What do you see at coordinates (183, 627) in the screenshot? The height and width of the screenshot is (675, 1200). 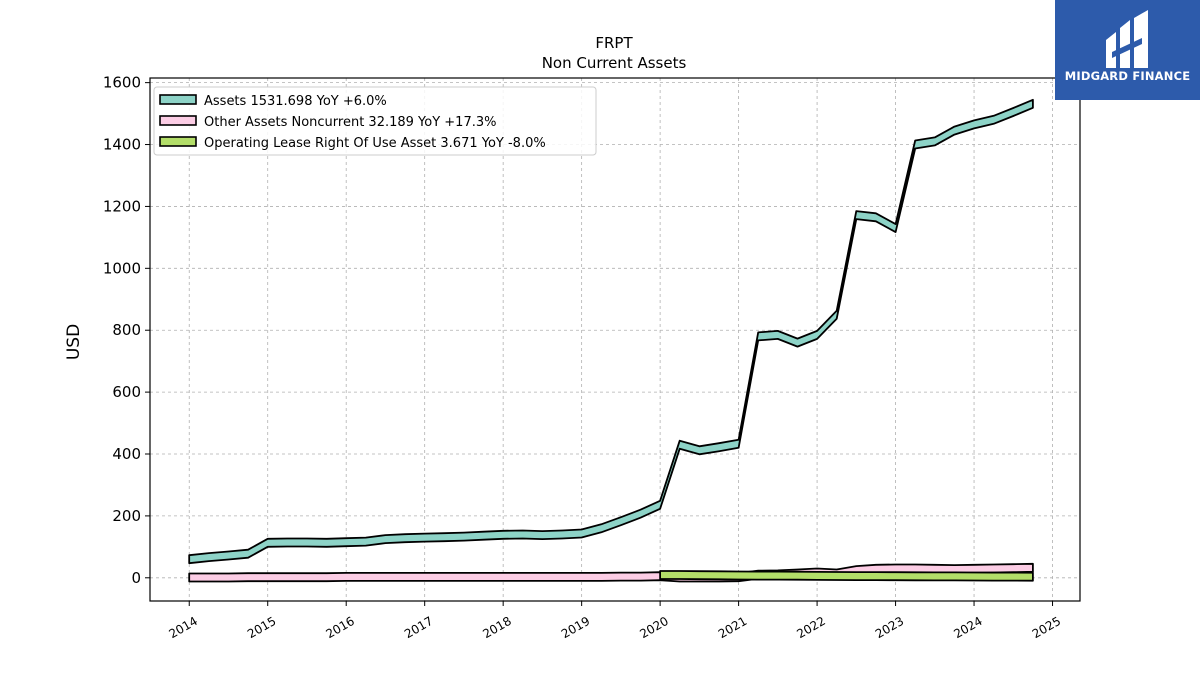 I see `x-tick-label: 2014` at bounding box center [183, 627].